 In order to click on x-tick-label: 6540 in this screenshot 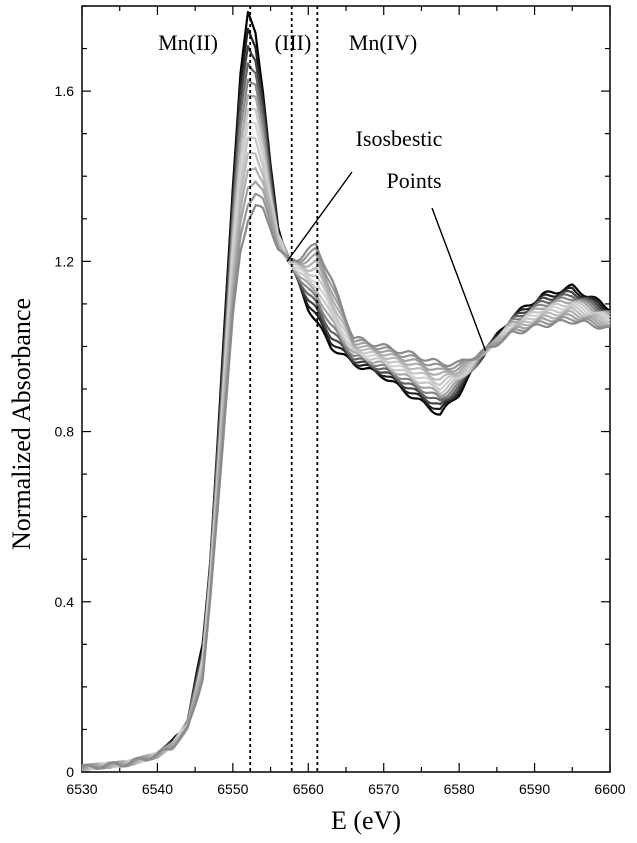, I will do `click(157, 789)`.